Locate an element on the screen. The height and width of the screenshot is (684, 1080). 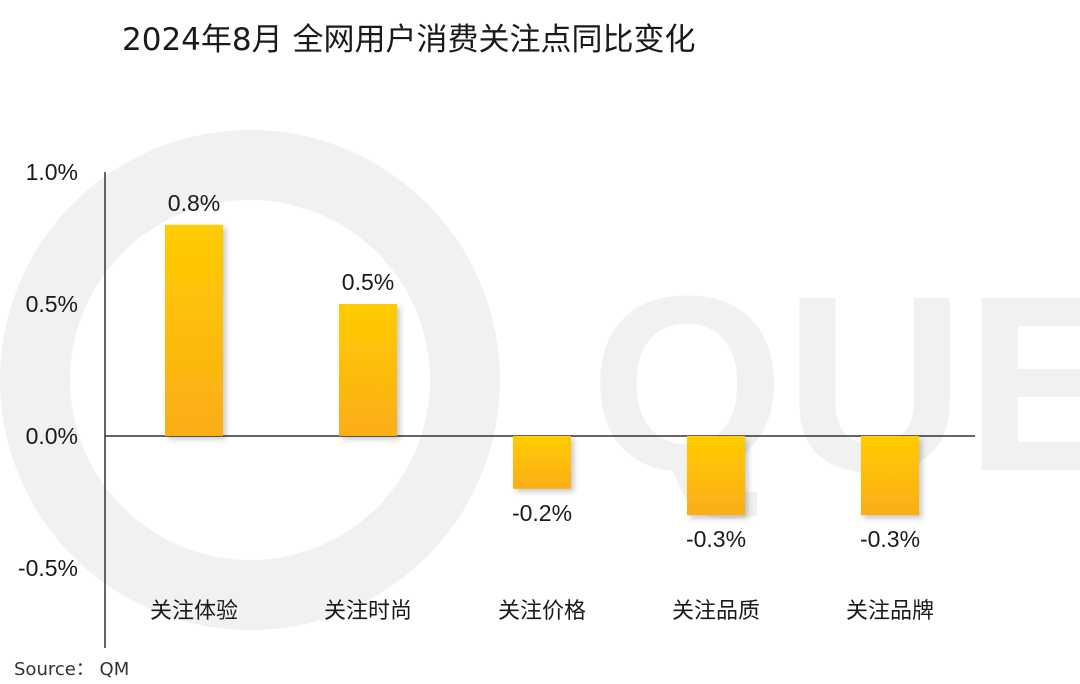
category-label: 关注时尚 is located at coordinates (368, 611).